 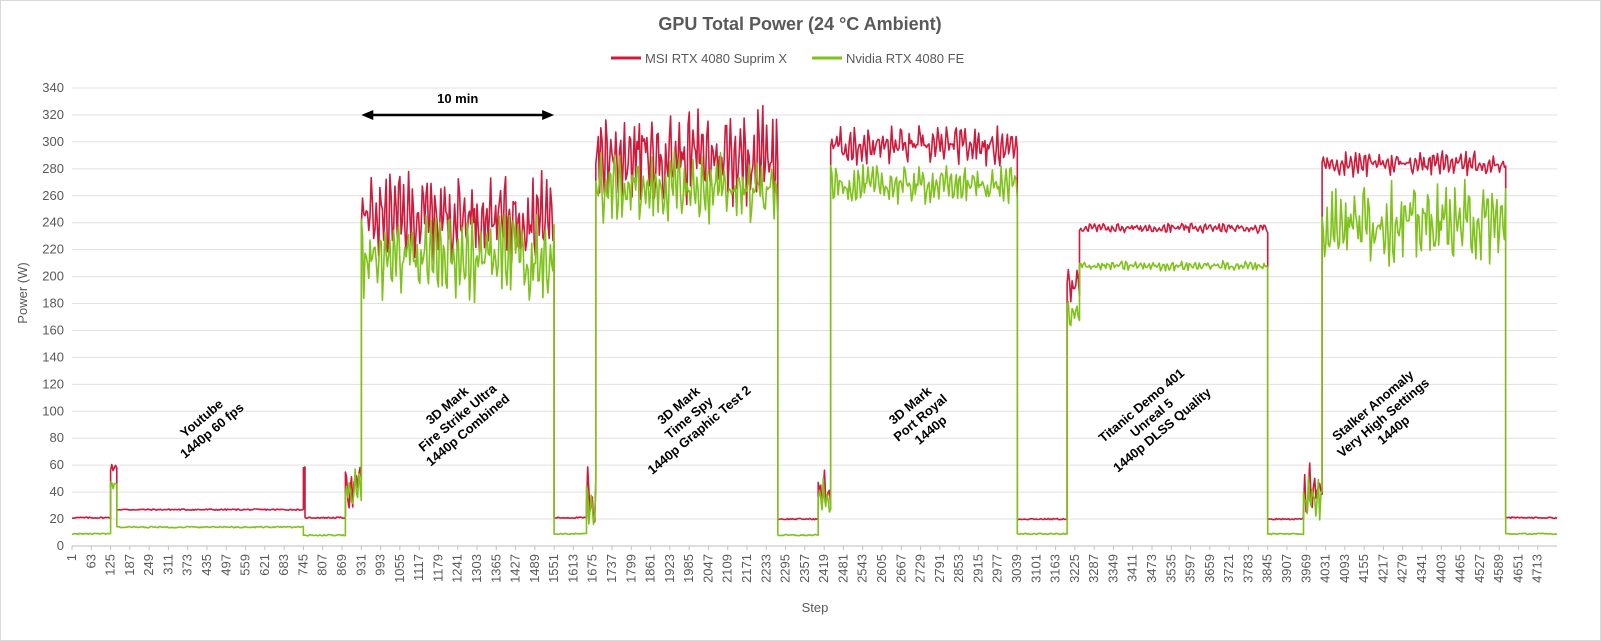 I want to click on x-tick-label: 1923, so click(x=669, y=568).